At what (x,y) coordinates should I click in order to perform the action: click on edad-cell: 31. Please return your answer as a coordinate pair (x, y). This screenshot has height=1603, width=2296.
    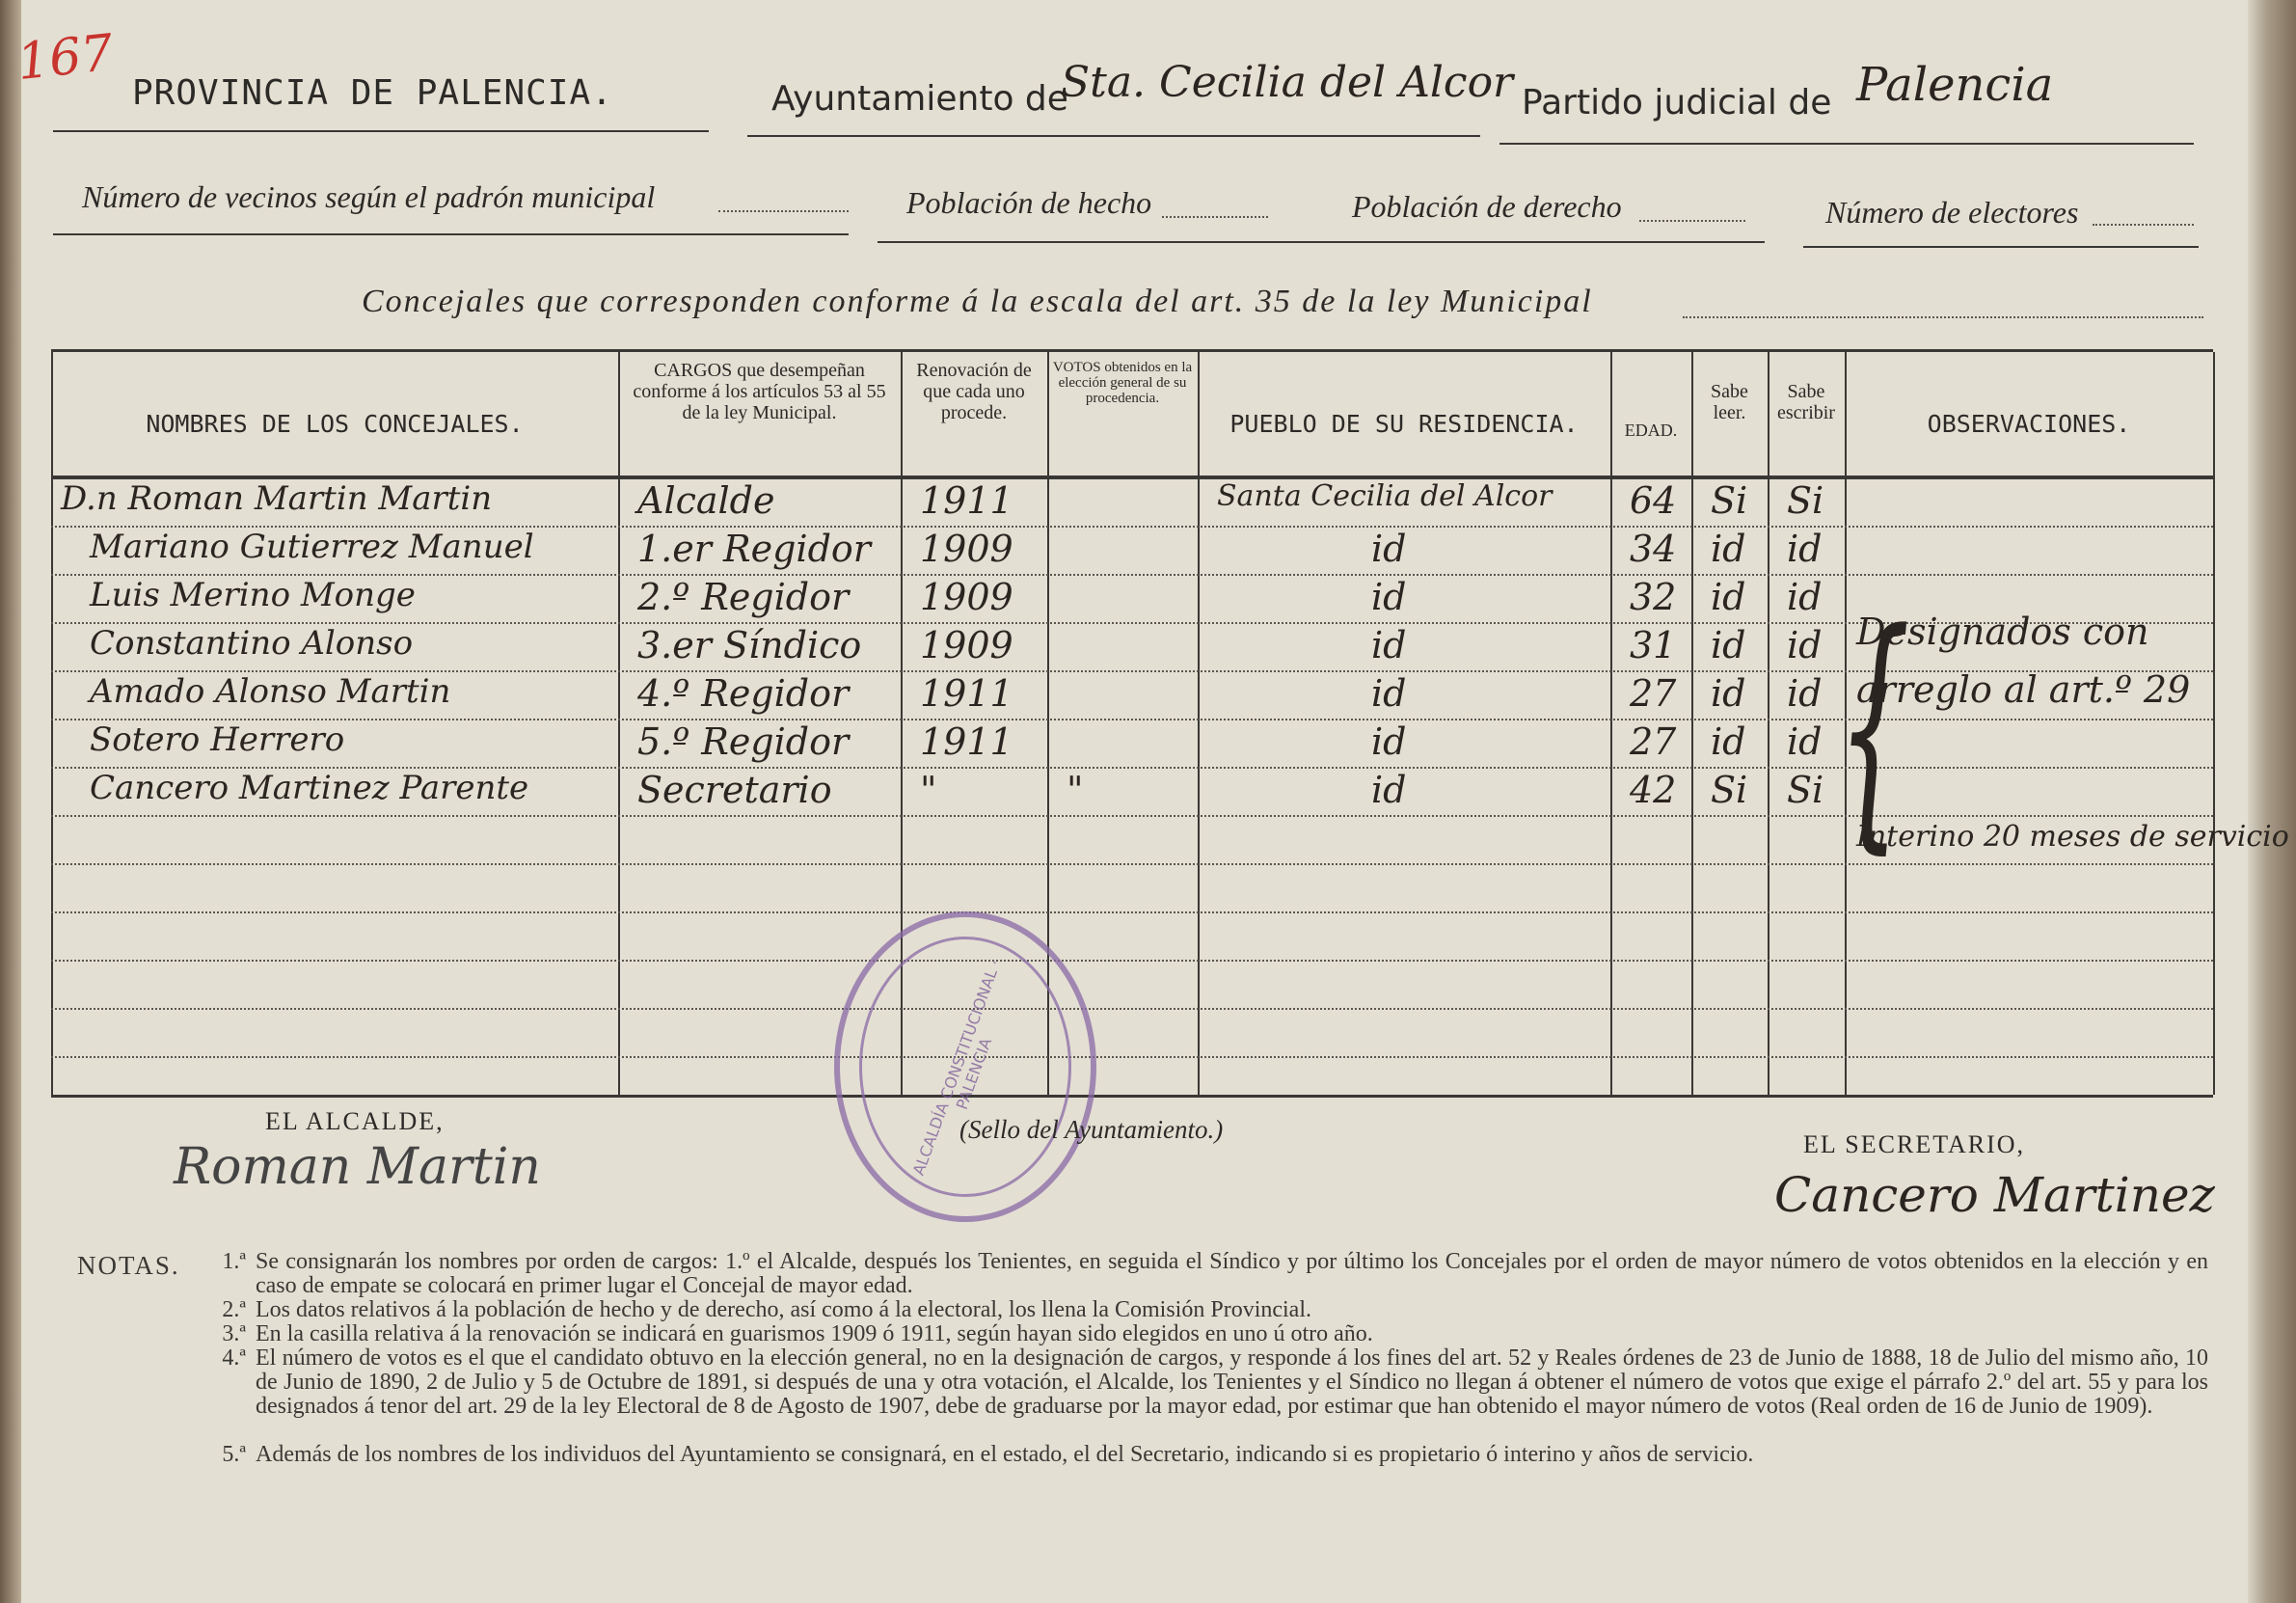
    Looking at the image, I should click on (1653, 645).